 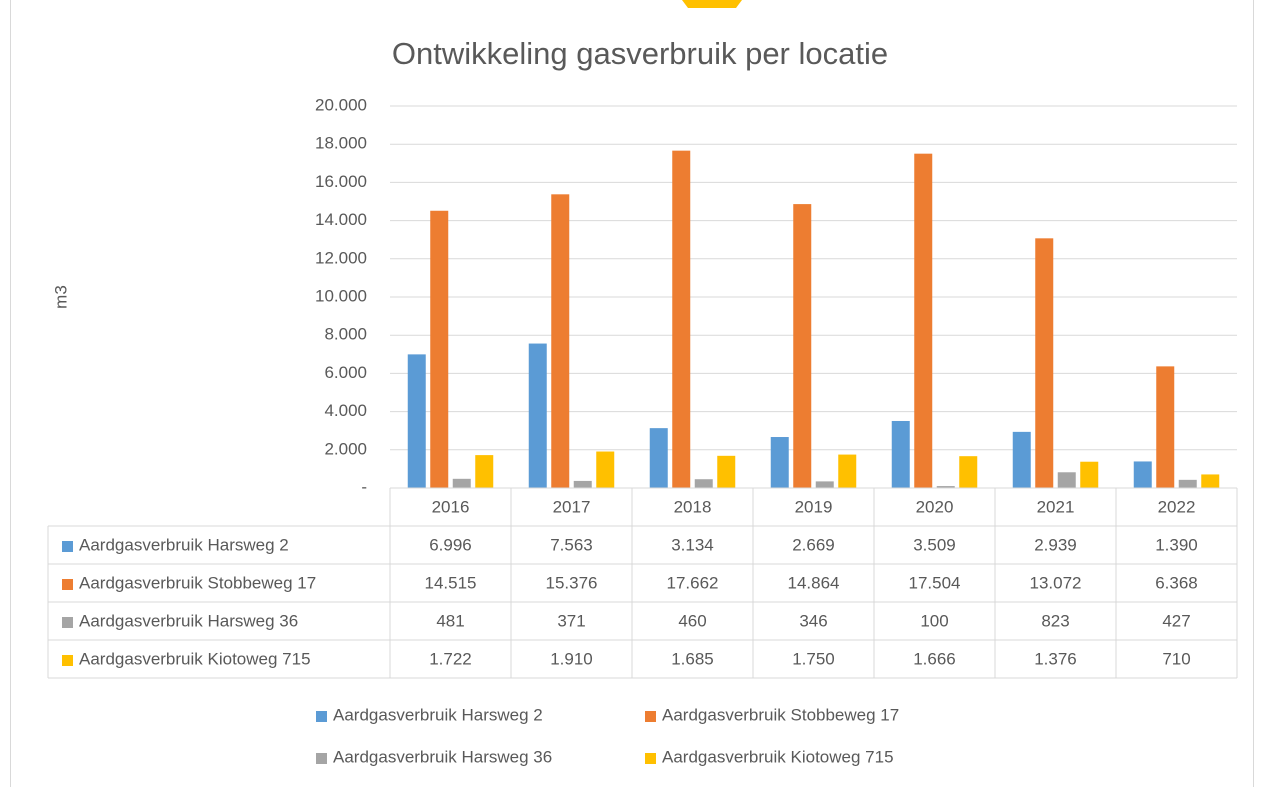 I want to click on table-value: 1.722, so click(x=450, y=658).